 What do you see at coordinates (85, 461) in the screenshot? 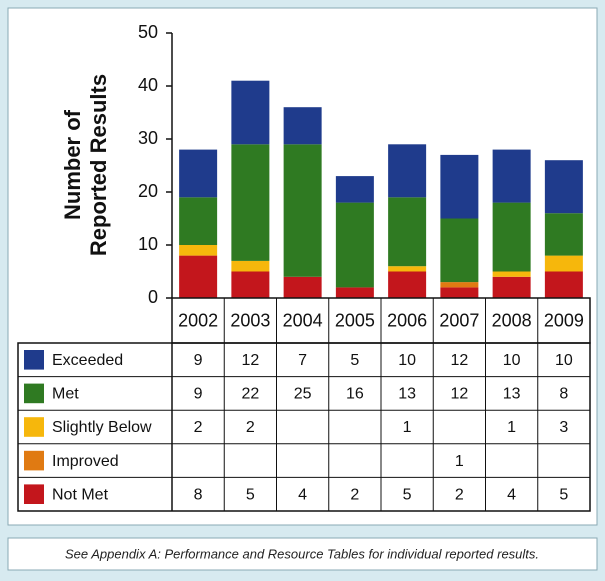
I see `legend-label: Improved` at bounding box center [85, 461].